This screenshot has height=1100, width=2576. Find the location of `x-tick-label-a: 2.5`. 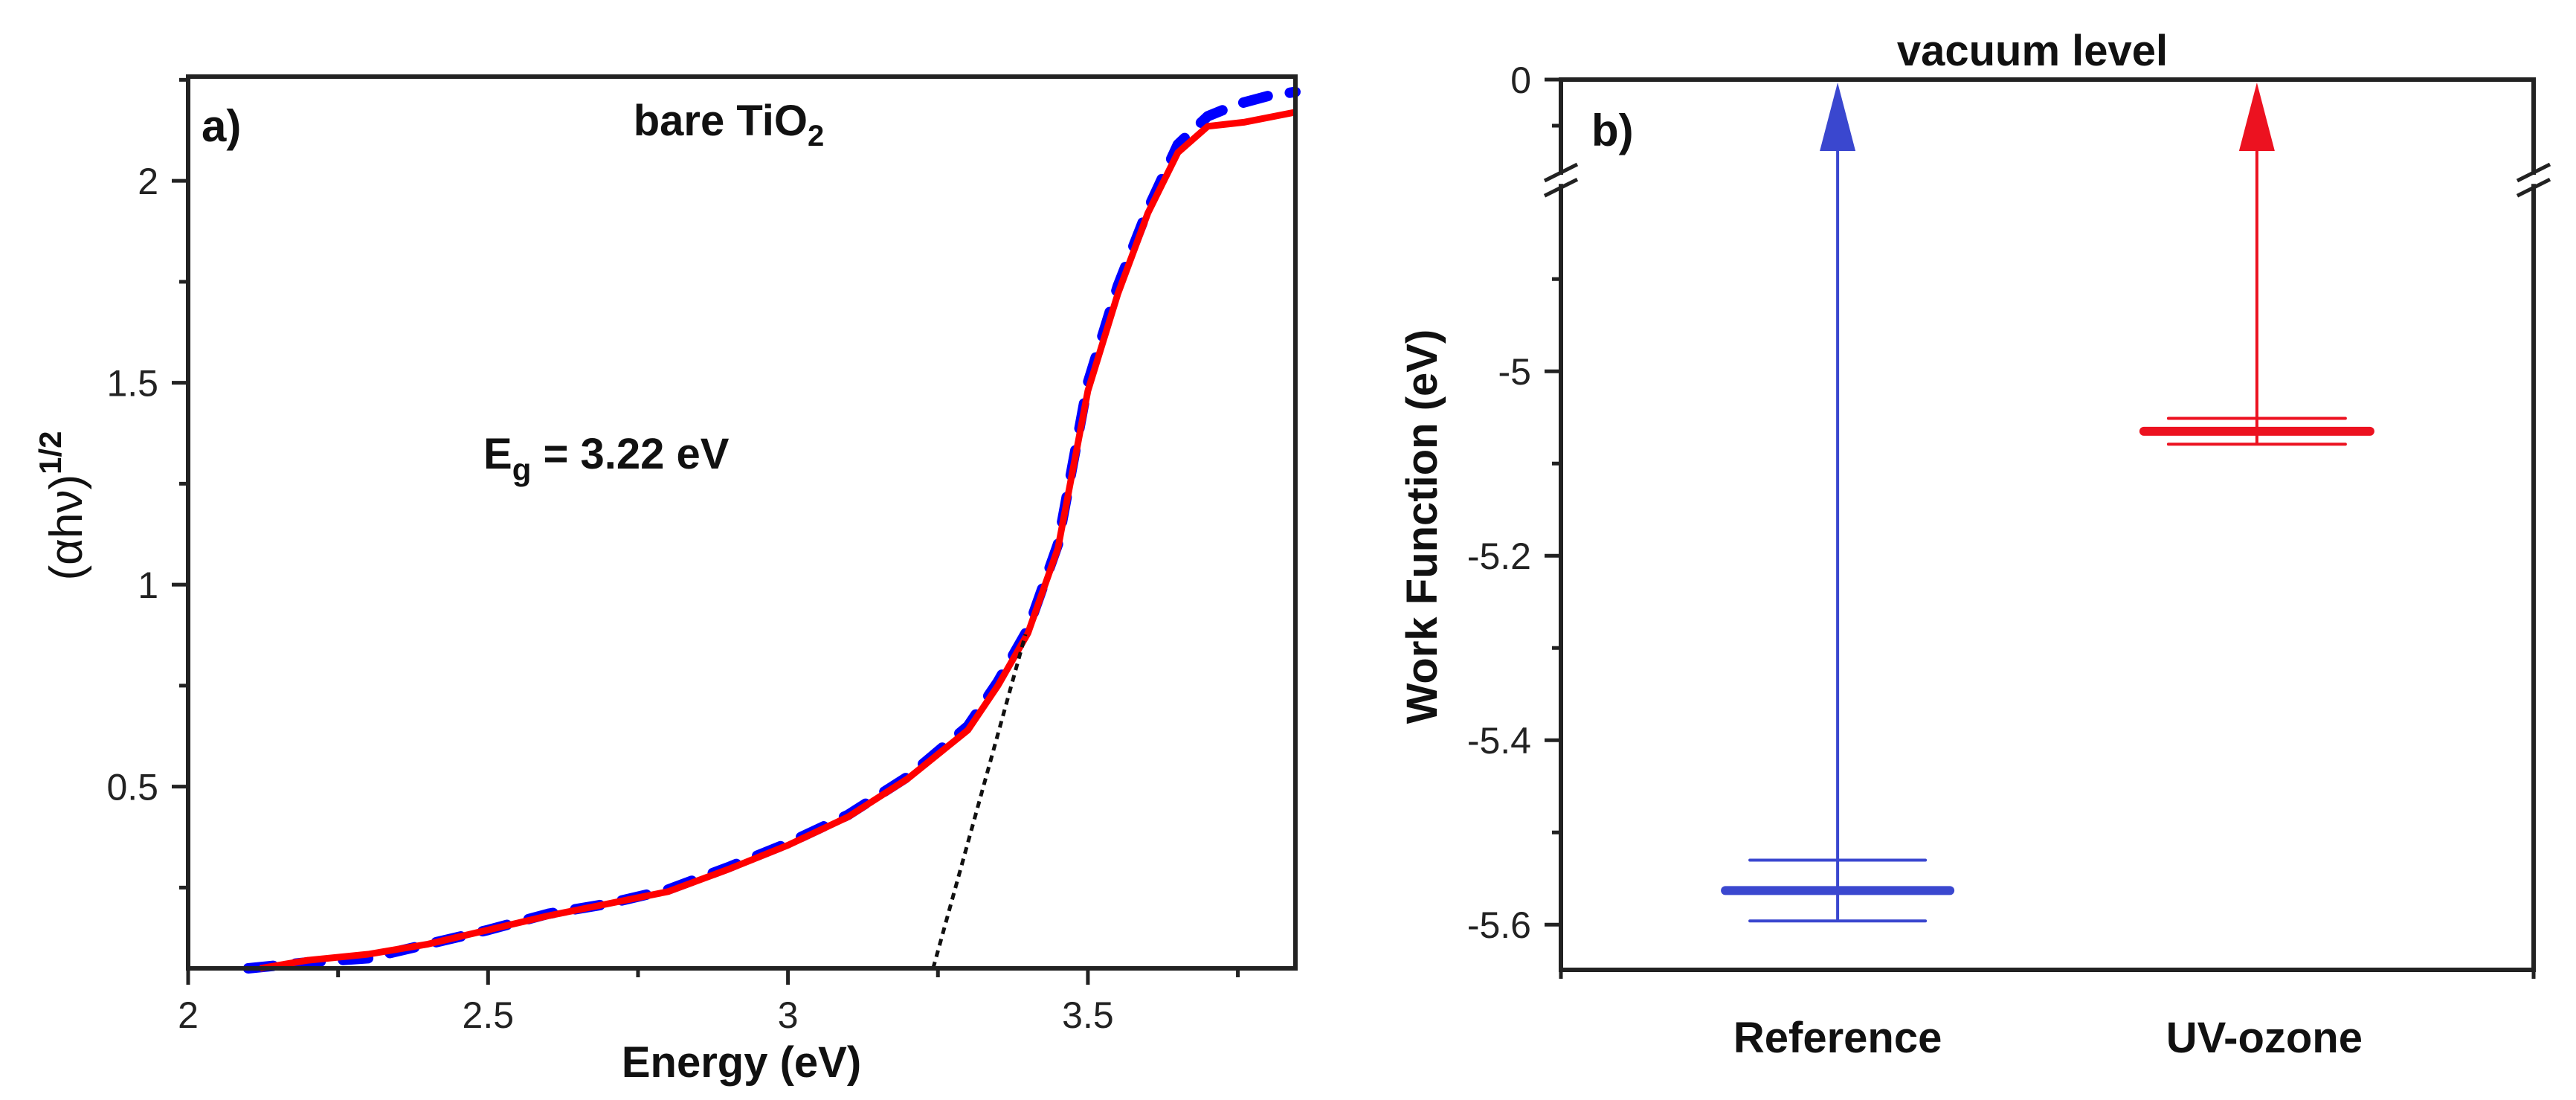

x-tick-label-a: 2.5 is located at coordinates (489, 1015).